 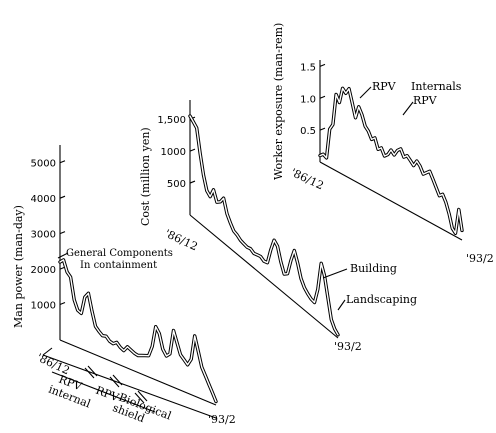 I want to click on y-axis-title-man-power: Man power (man-day), so click(x=18, y=266).